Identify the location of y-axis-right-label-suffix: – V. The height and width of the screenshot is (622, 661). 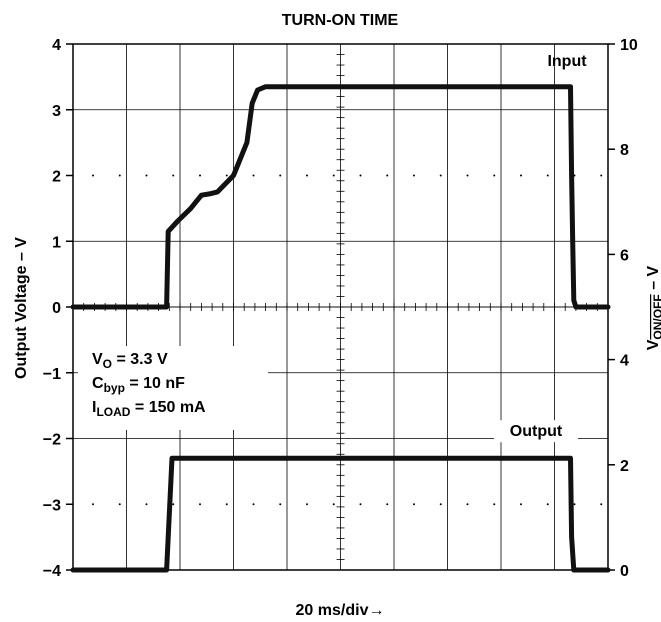
(653, 279).